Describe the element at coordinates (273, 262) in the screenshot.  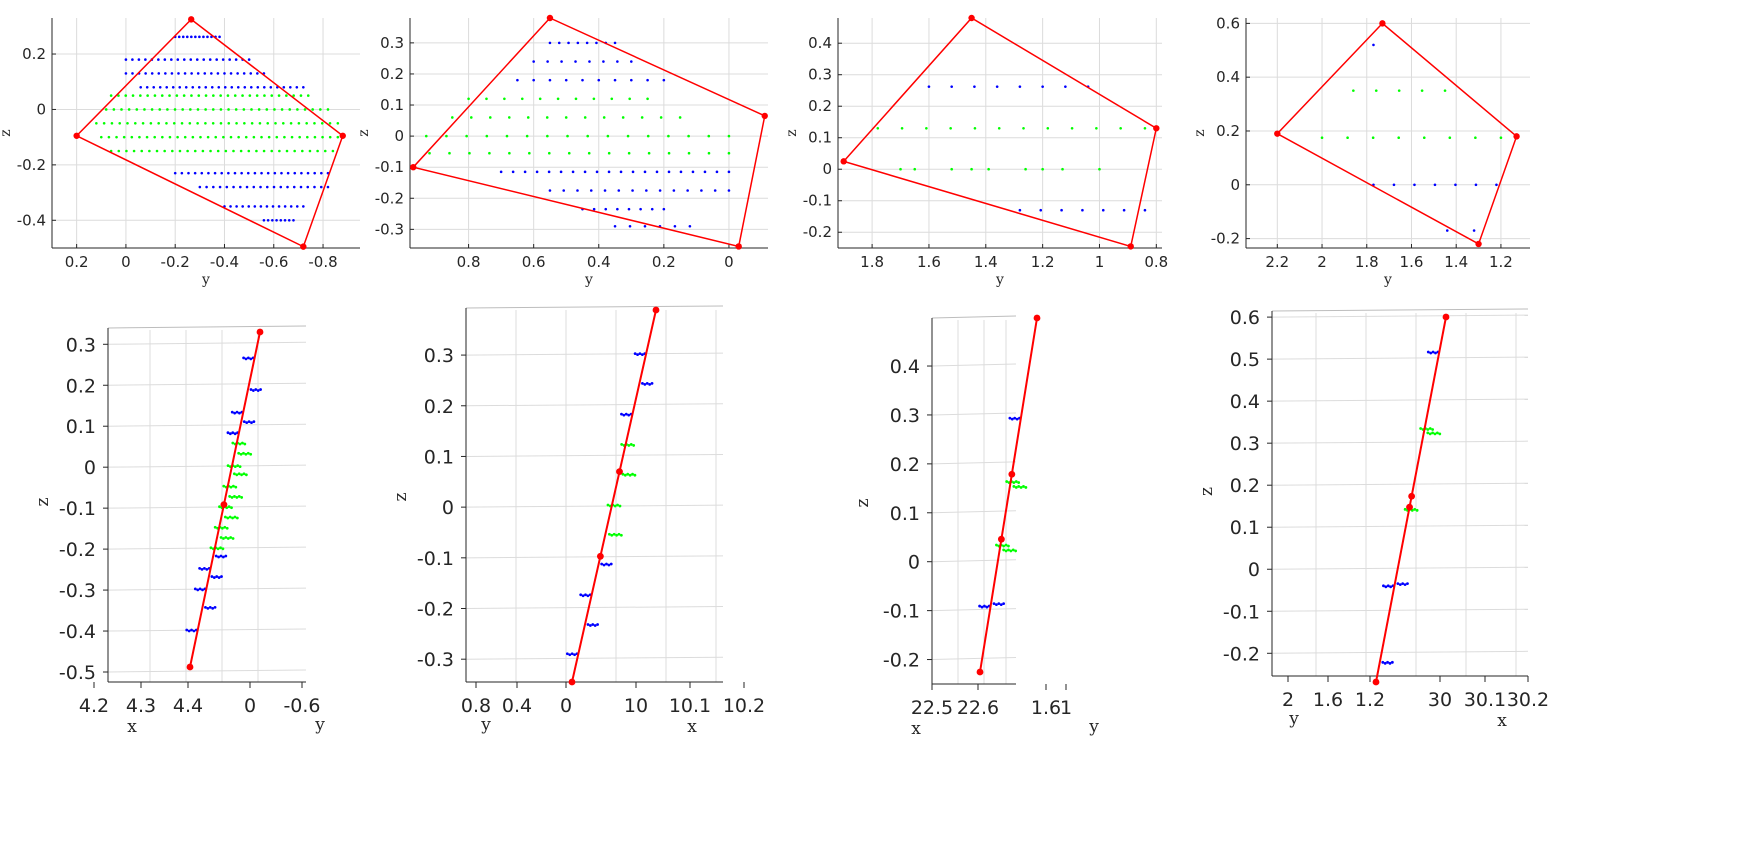
I see `x-tick-label: -0.6` at that location.